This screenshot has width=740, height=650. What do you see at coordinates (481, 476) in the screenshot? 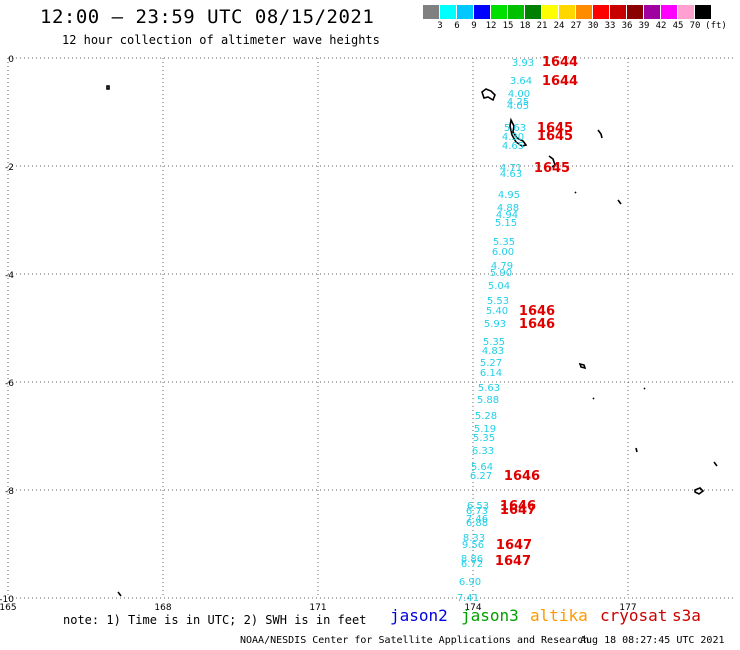
I see `wave-height-label: 6.27` at bounding box center [481, 476].